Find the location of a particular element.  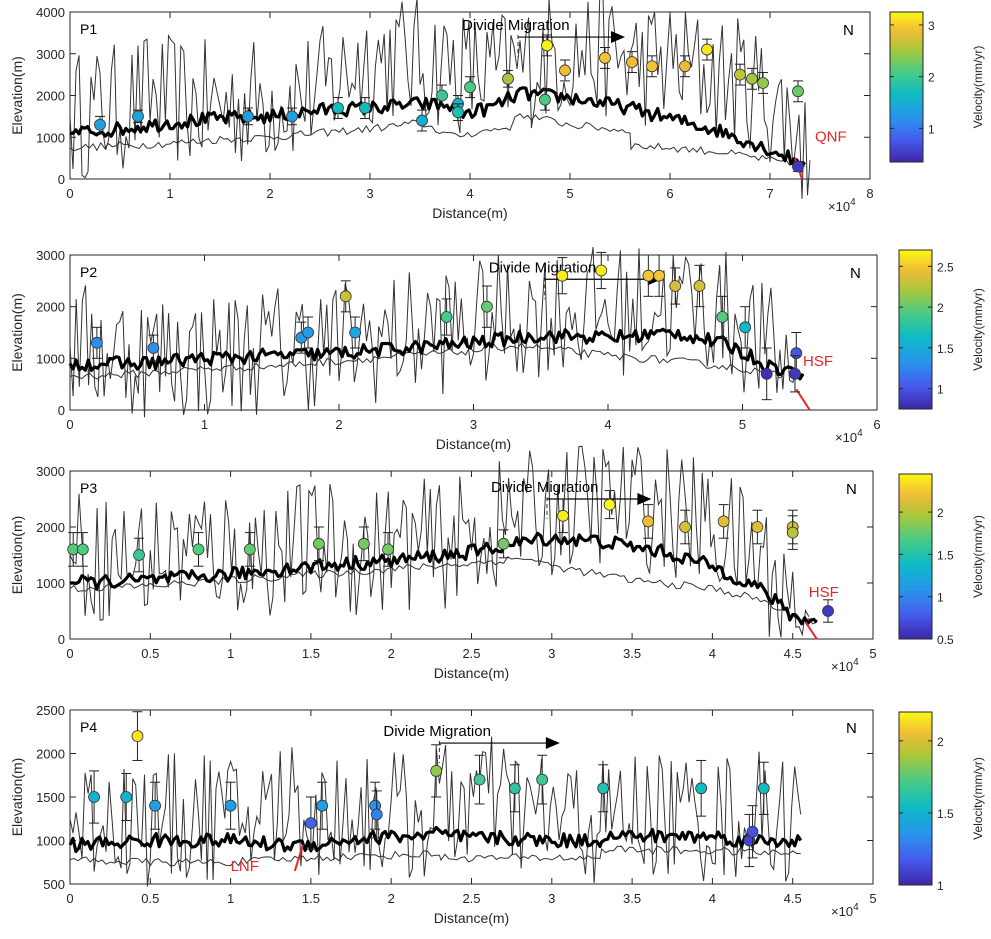

fault-label: QNF is located at coordinates (831, 136).